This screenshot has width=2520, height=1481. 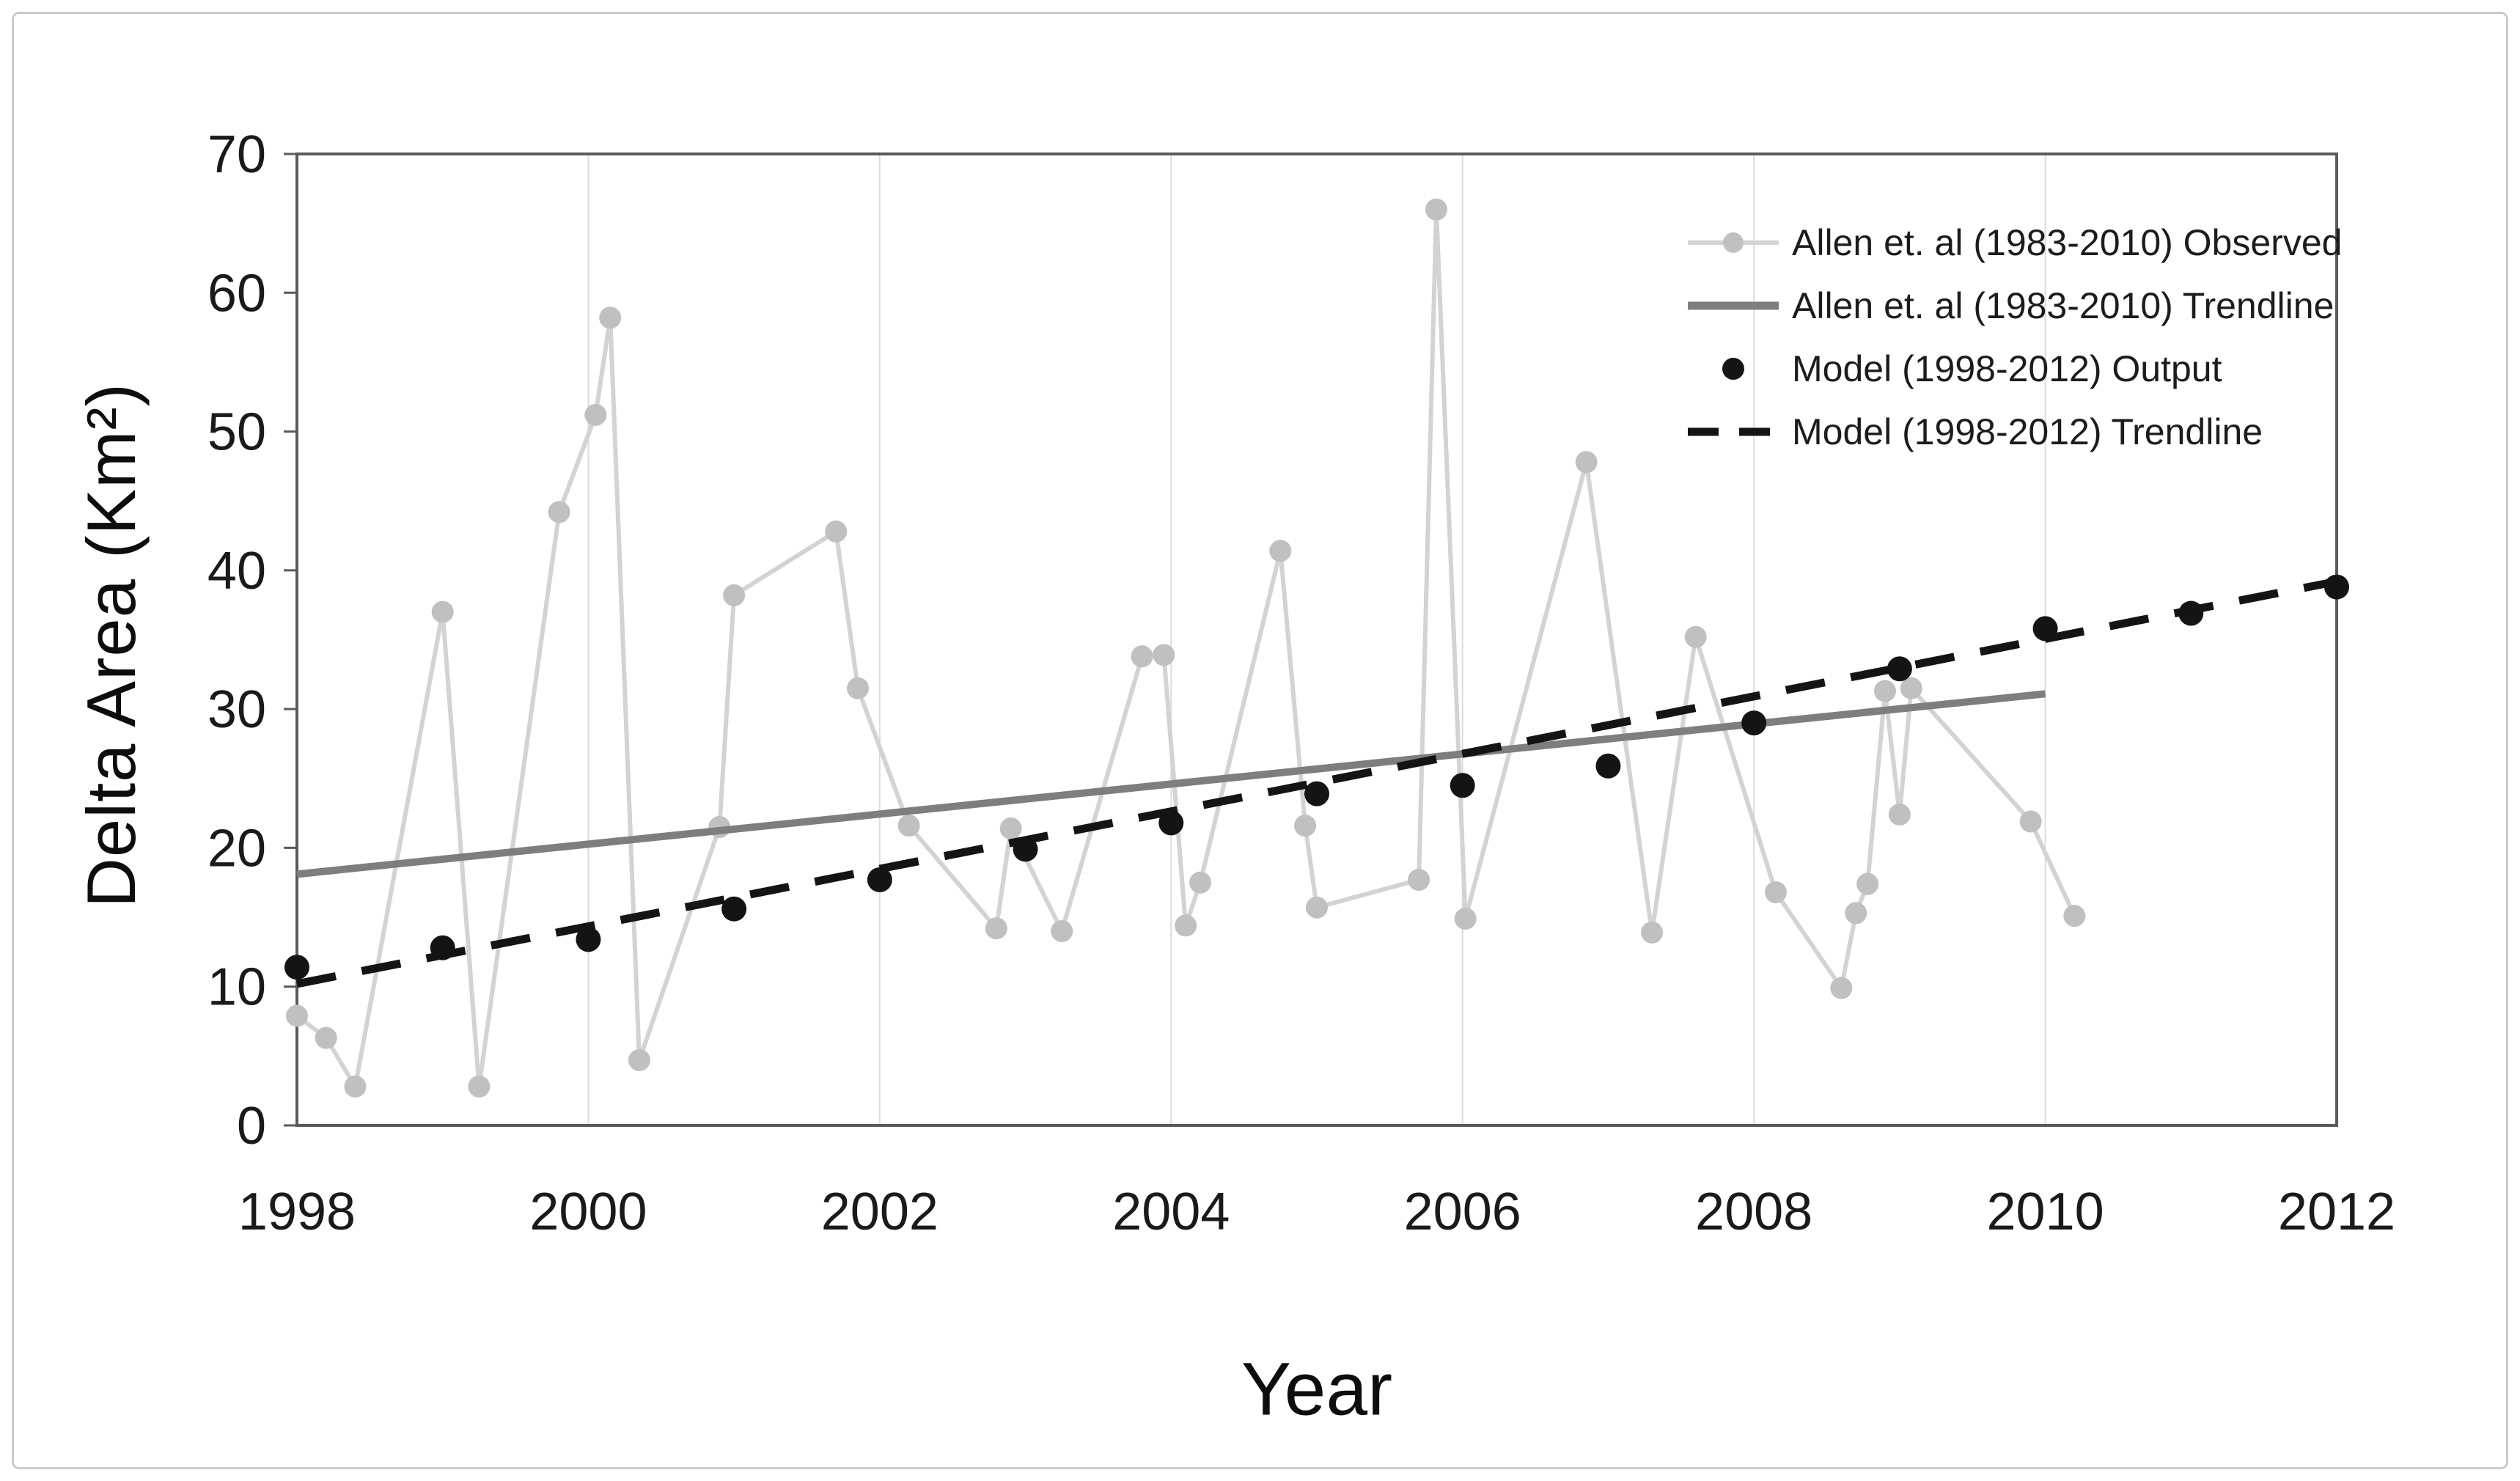 I want to click on legend-label: Allen et. al (1983-2010) Trendline, so click(x=2063, y=305).